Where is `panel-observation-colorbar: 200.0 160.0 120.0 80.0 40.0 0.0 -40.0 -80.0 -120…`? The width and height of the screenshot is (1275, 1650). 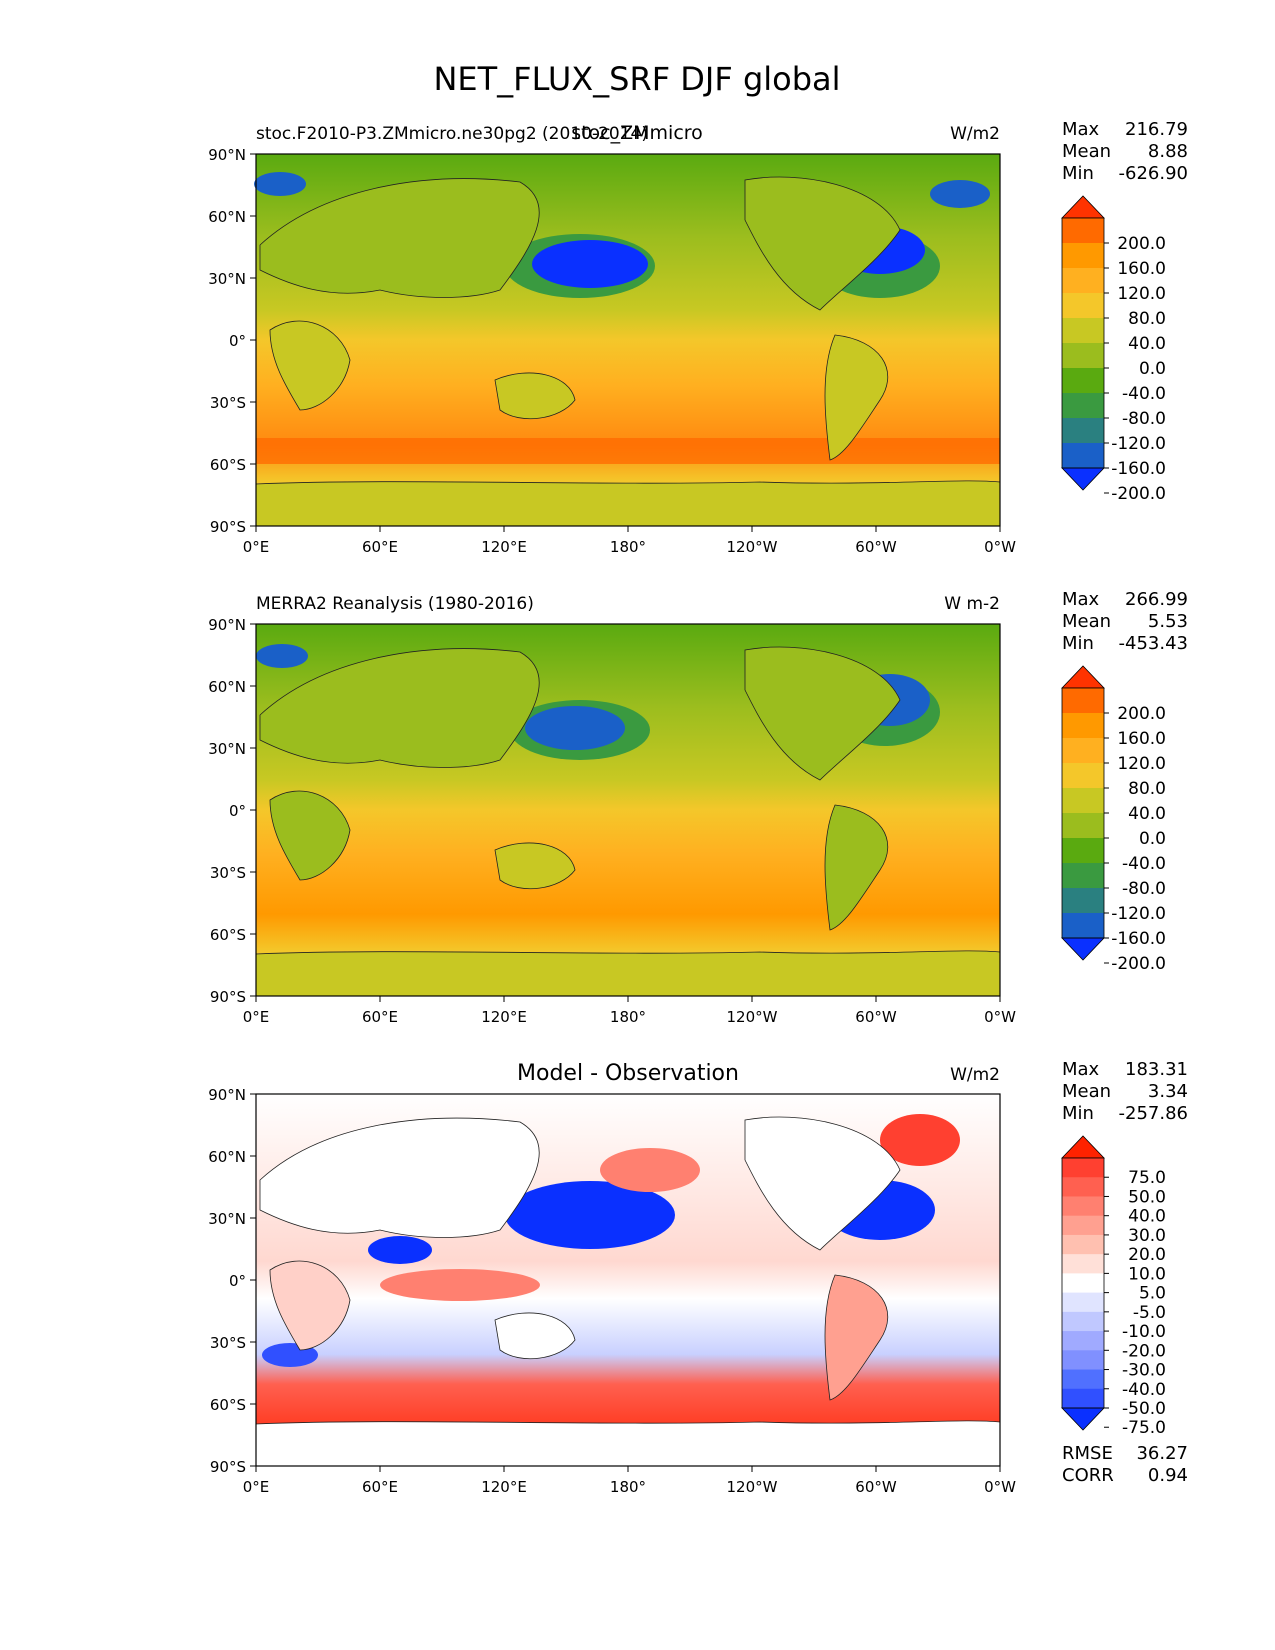 panel-observation-colorbar: 200.0 160.0 120.0 80.0 40.0 0.0 -40.0 -80.0 -120… is located at coordinates (1113, 819).